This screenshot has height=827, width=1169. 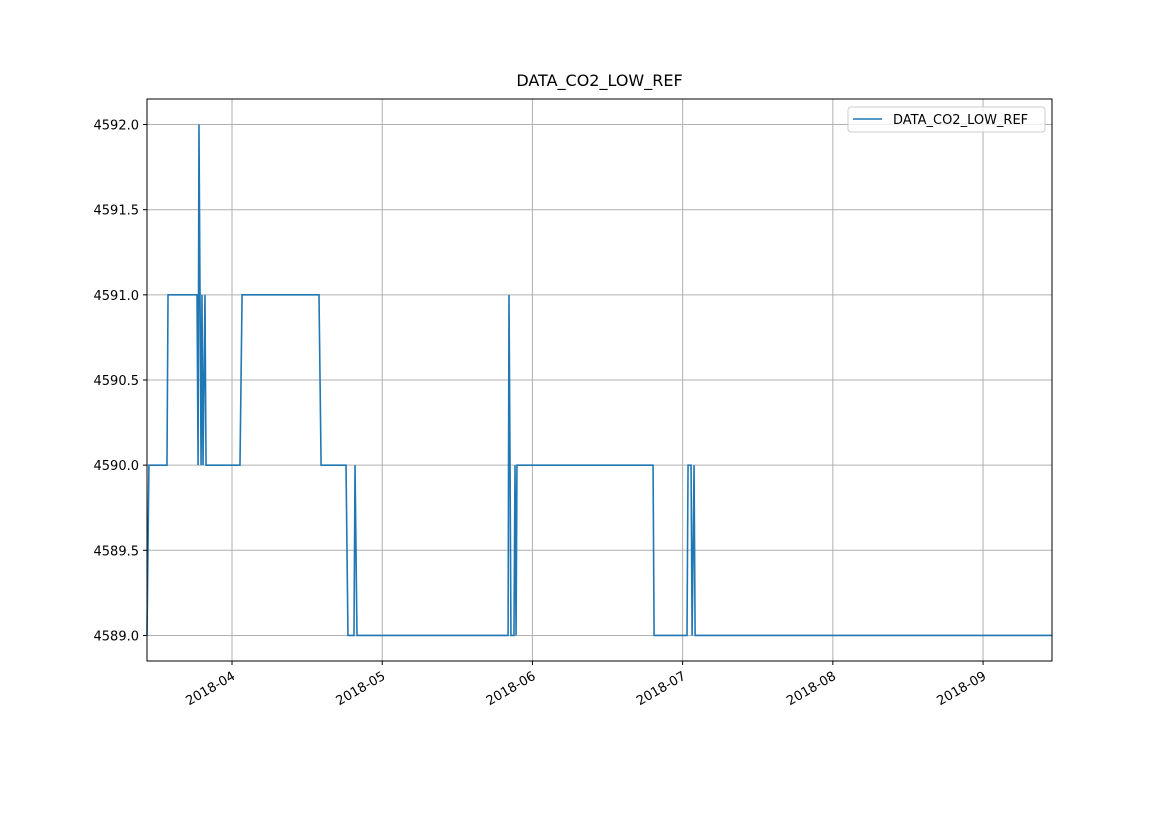 I want to click on y-tick-label: 4591.5, so click(x=117, y=211).